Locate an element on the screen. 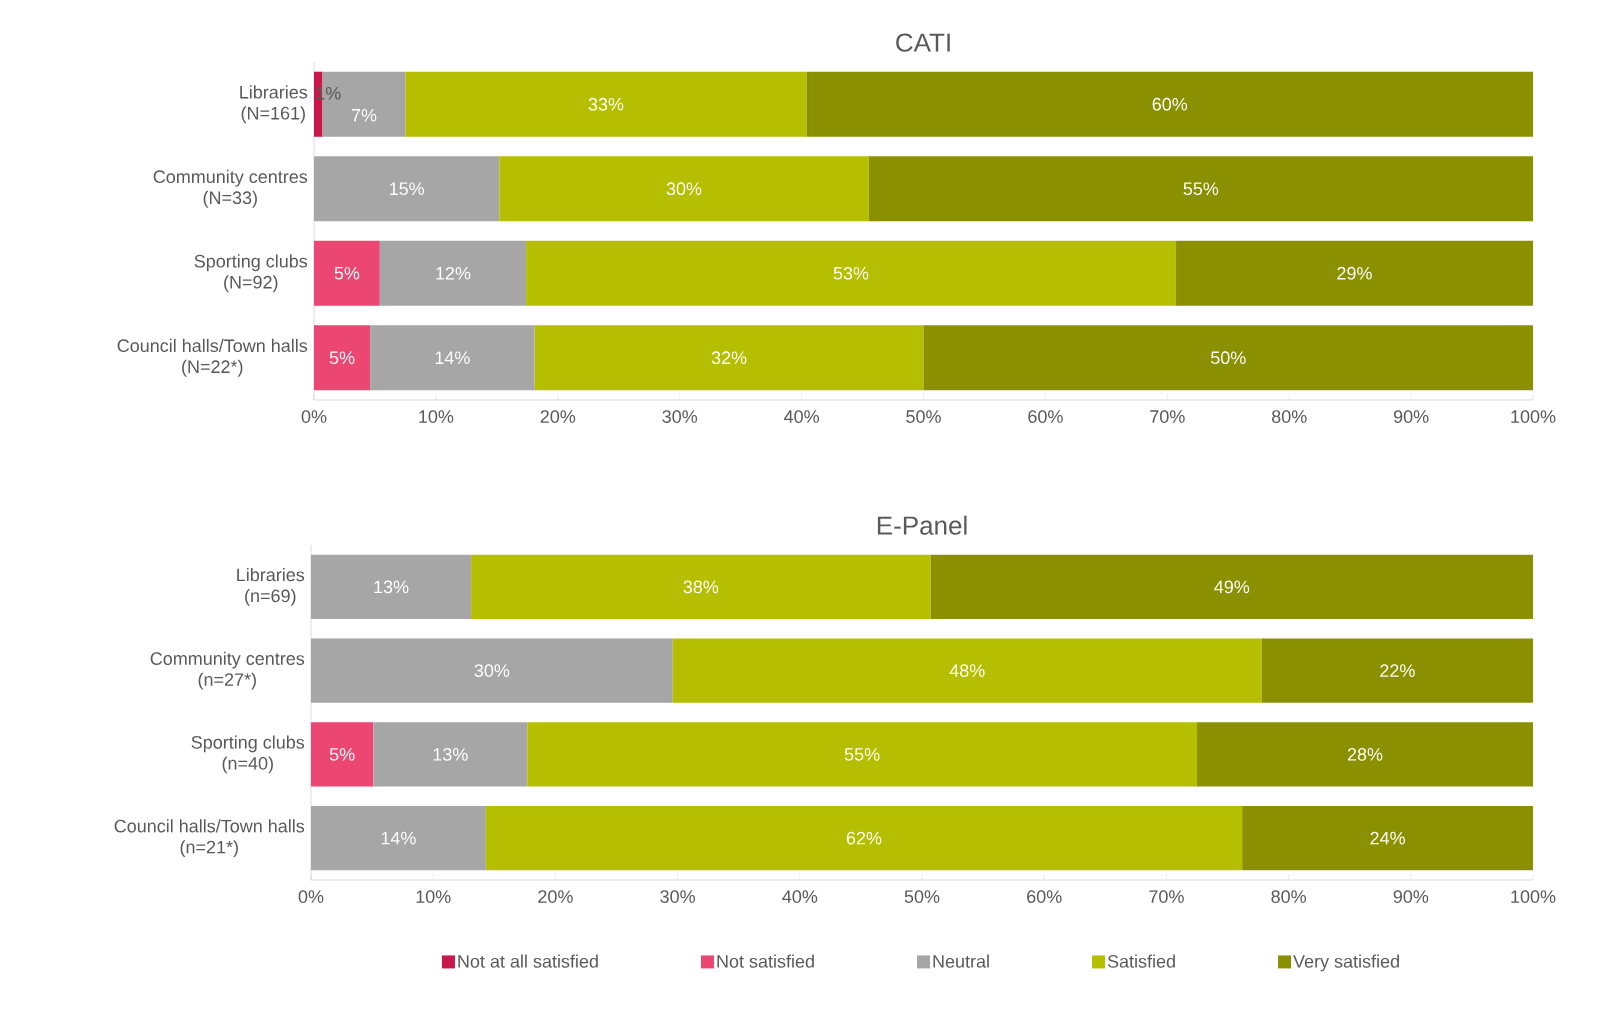  data-label: 29% is located at coordinates (1354, 273).